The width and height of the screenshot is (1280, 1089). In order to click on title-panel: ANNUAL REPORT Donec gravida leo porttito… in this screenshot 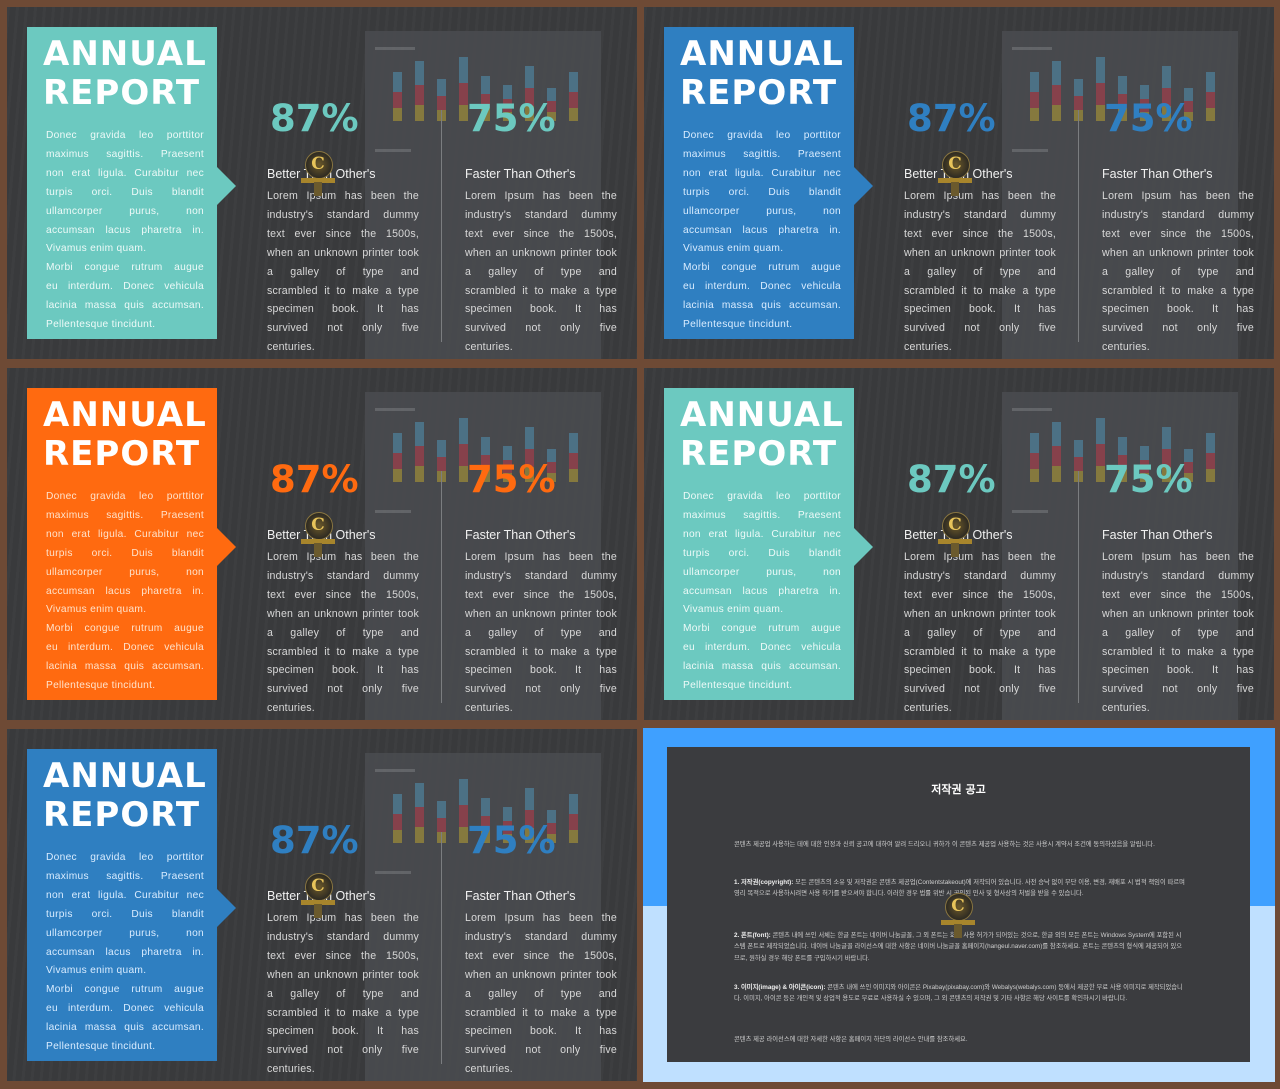, I will do `click(768, 183)`.